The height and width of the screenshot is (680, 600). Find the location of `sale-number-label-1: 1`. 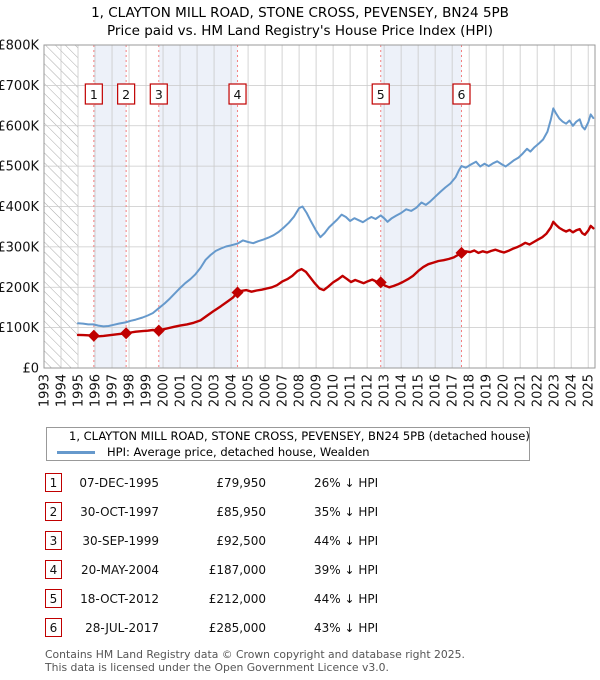

sale-number-label-1: 1 is located at coordinates (94, 94).